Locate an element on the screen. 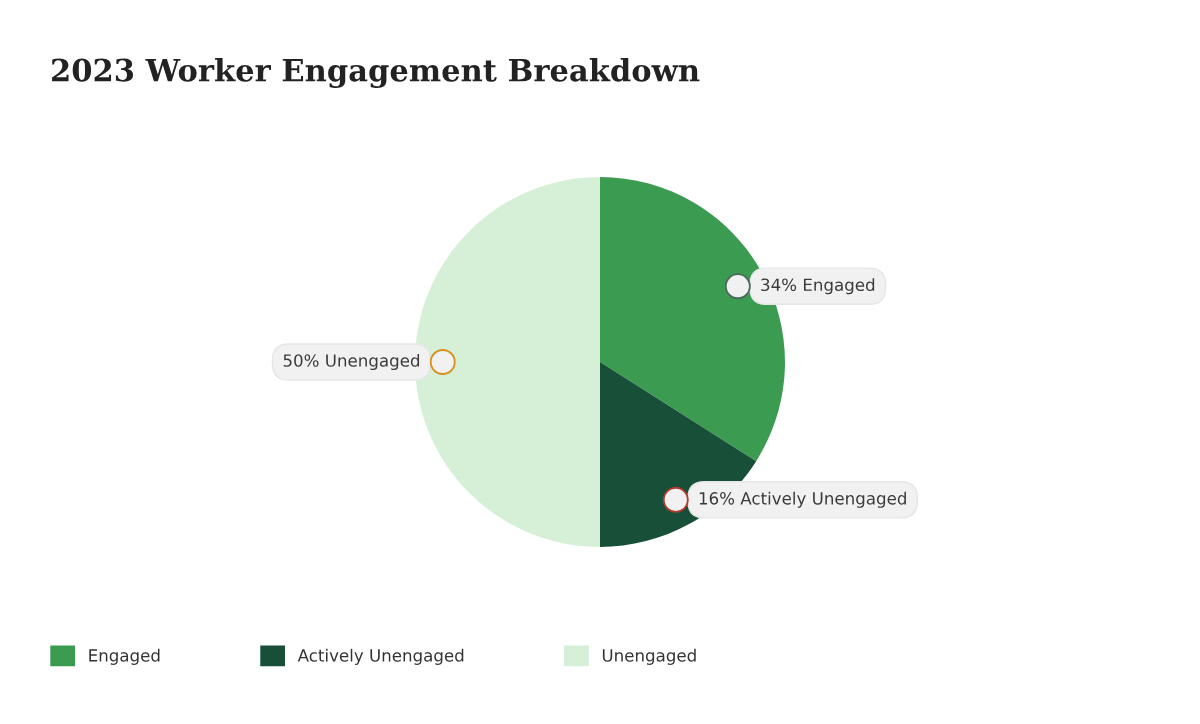  legend-label: Unengaged is located at coordinates (649, 656).